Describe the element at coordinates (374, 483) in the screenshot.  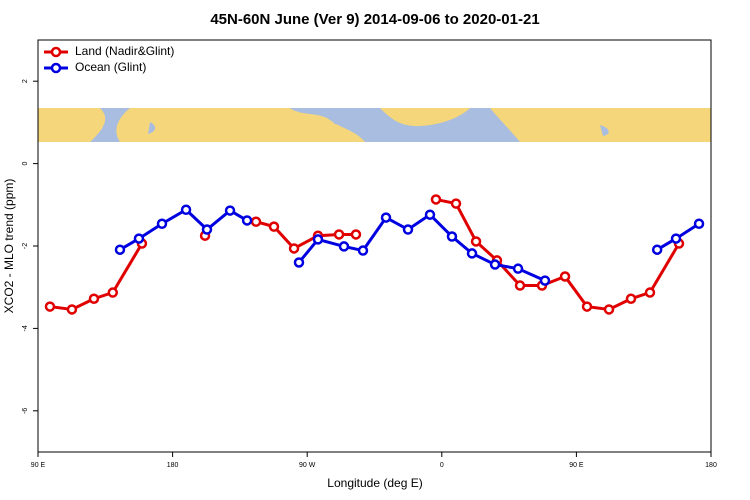
I see `x-axis-label: Longitude (deg E)` at that location.